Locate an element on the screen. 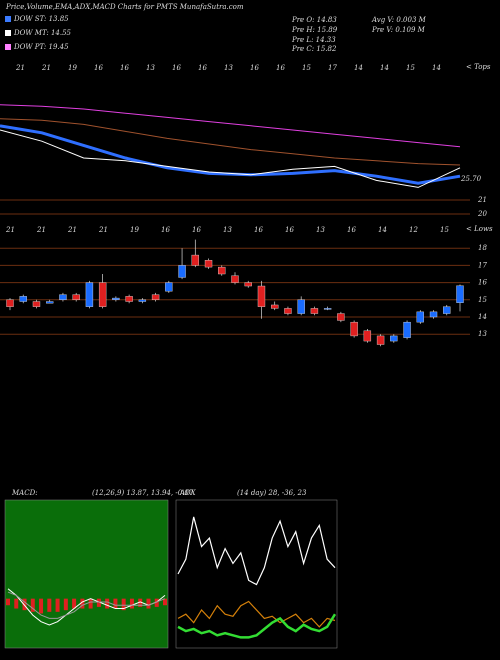  adx-subtitle: (14 day) 28, -36, 23 is located at coordinates (272, 493).